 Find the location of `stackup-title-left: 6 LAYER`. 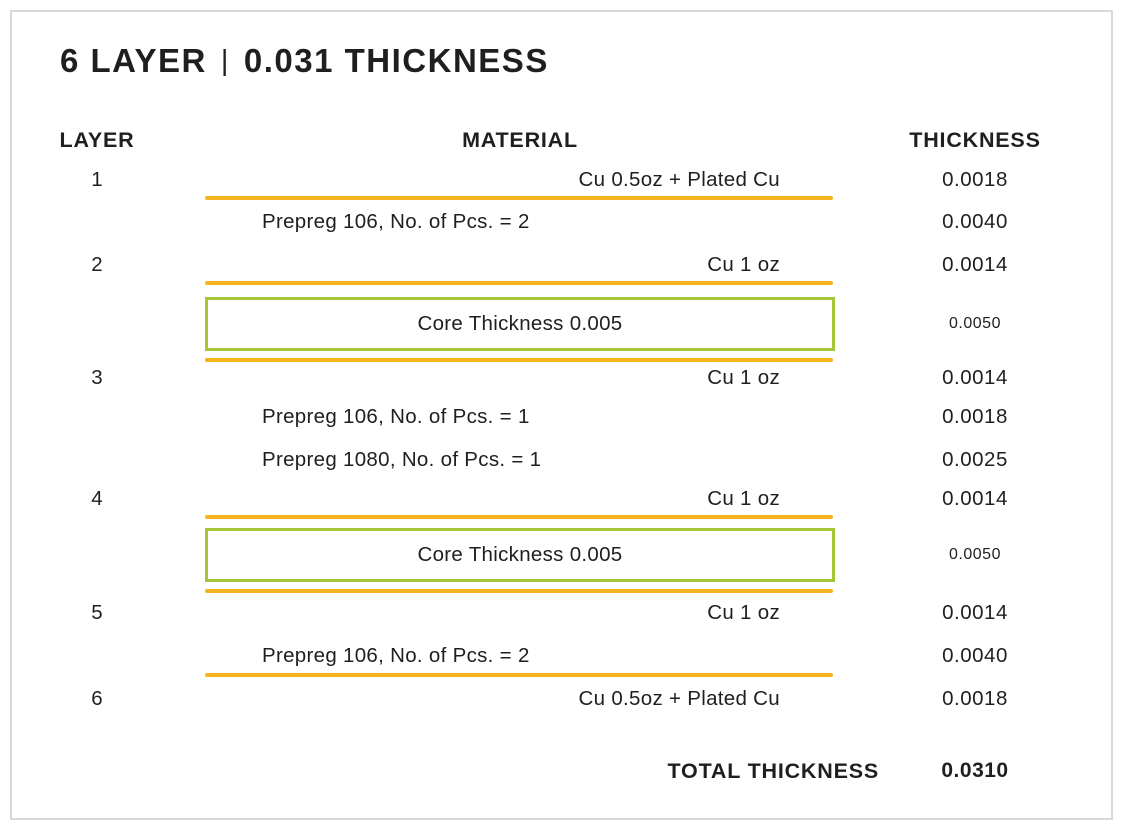

stackup-title-left: 6 LAYER is located at coordinates (133, 60).